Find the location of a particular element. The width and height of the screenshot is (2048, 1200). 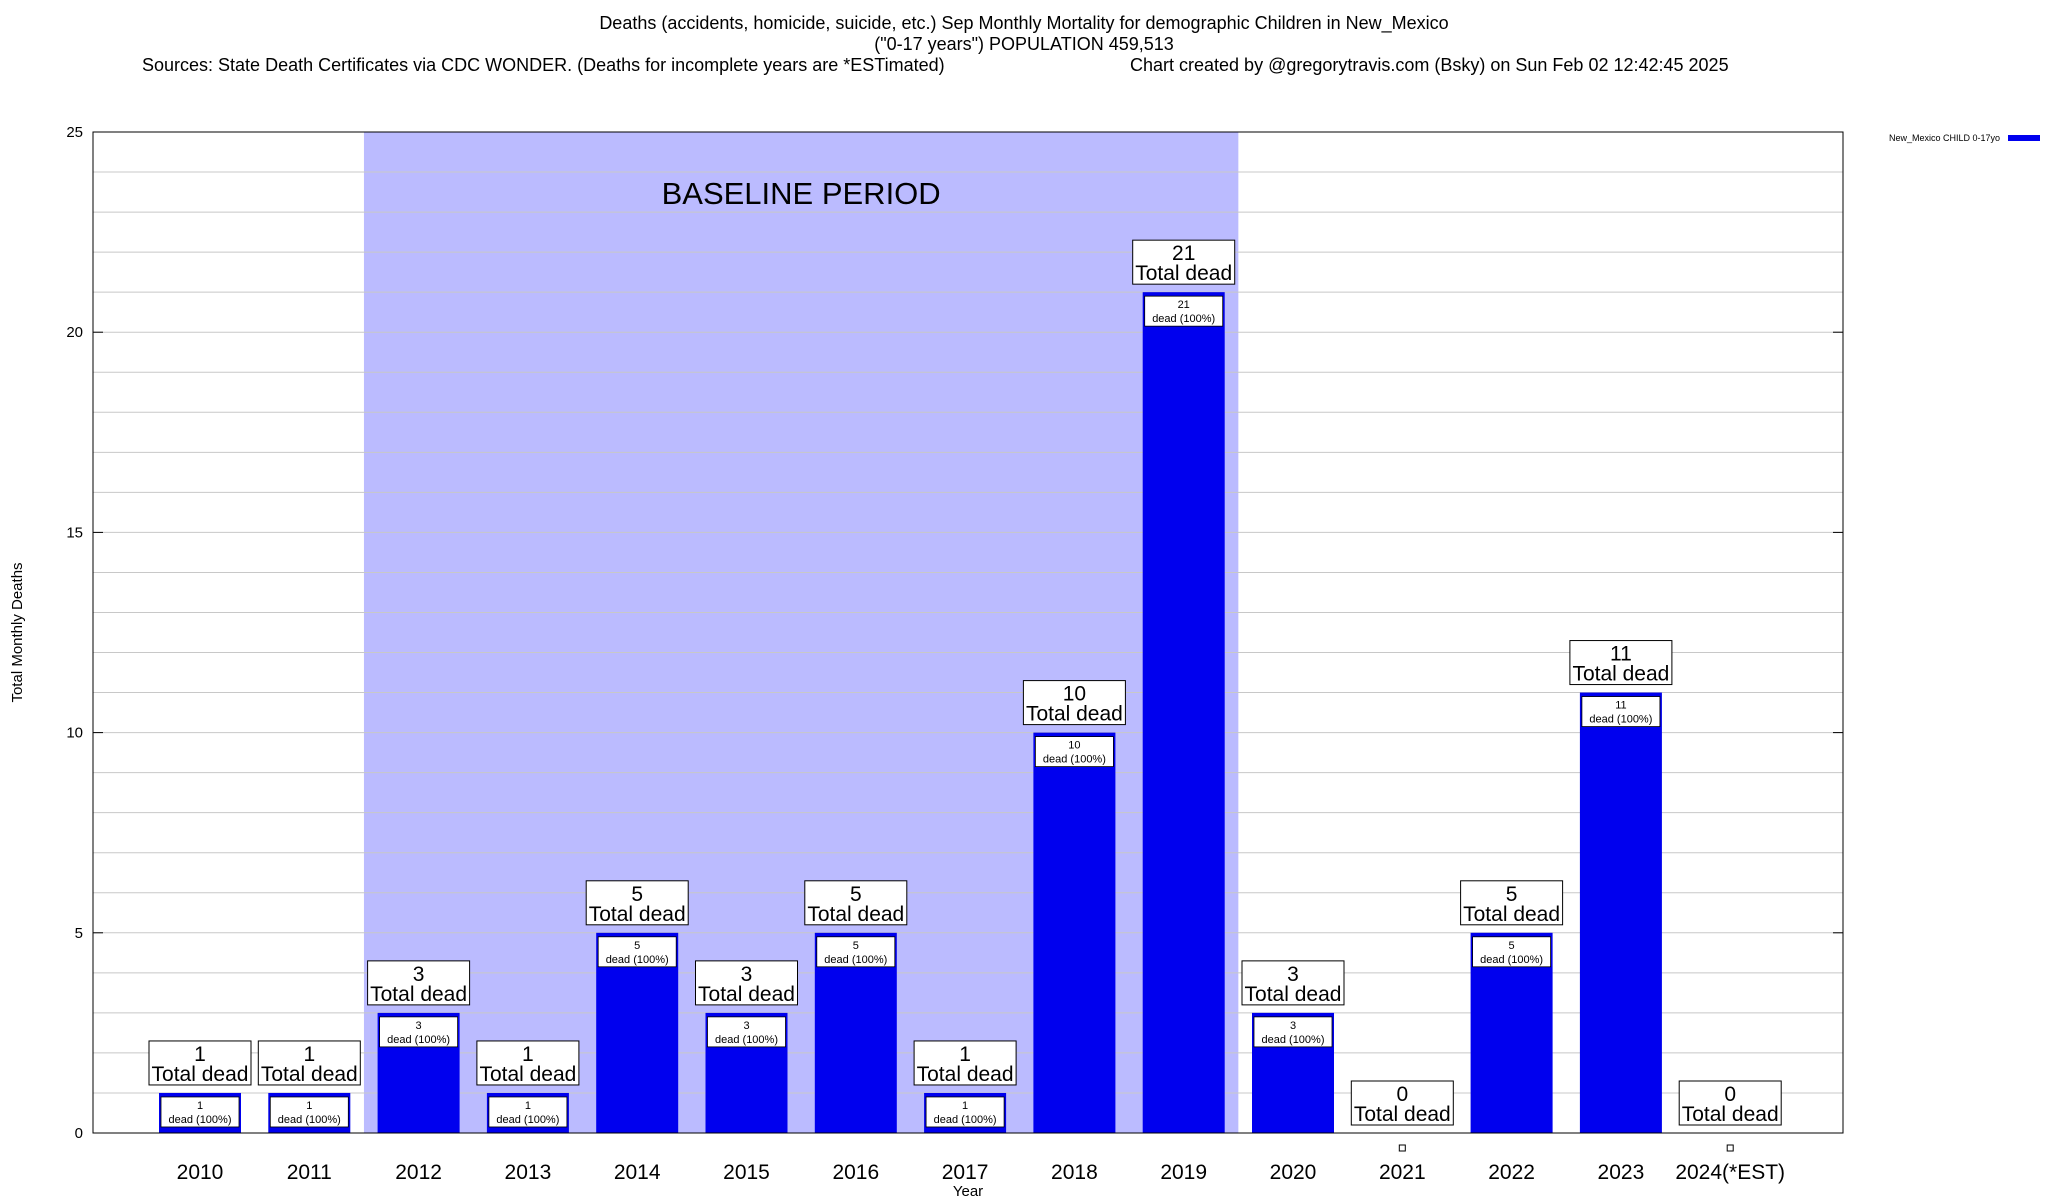

x-tick-label: 2011 is located at coordinates (309, 1172).